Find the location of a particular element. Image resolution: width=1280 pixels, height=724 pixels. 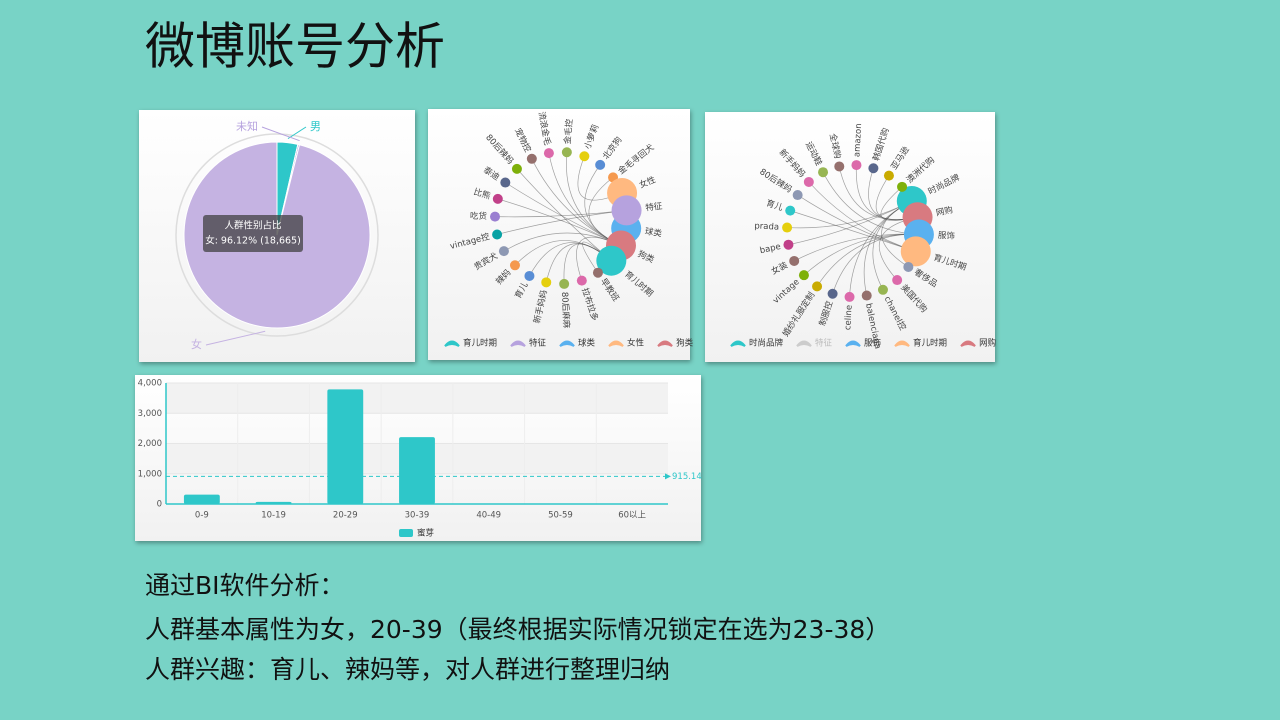

node-label: 80后麻麻 is located at coordinates (565, 310).